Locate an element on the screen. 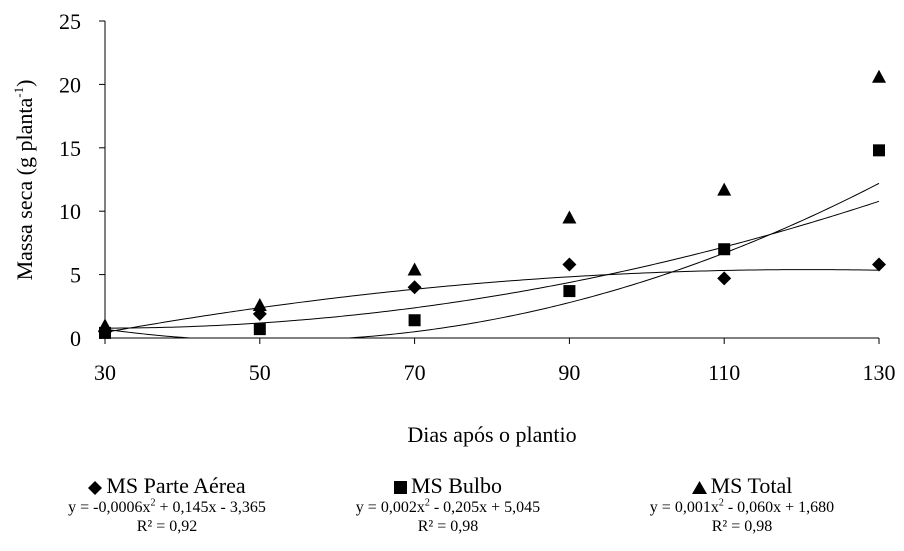 The height and width of the screenshot is (551, 904). equation-part: - 0,060x + 1,680 is located at coordinates (779, 507).